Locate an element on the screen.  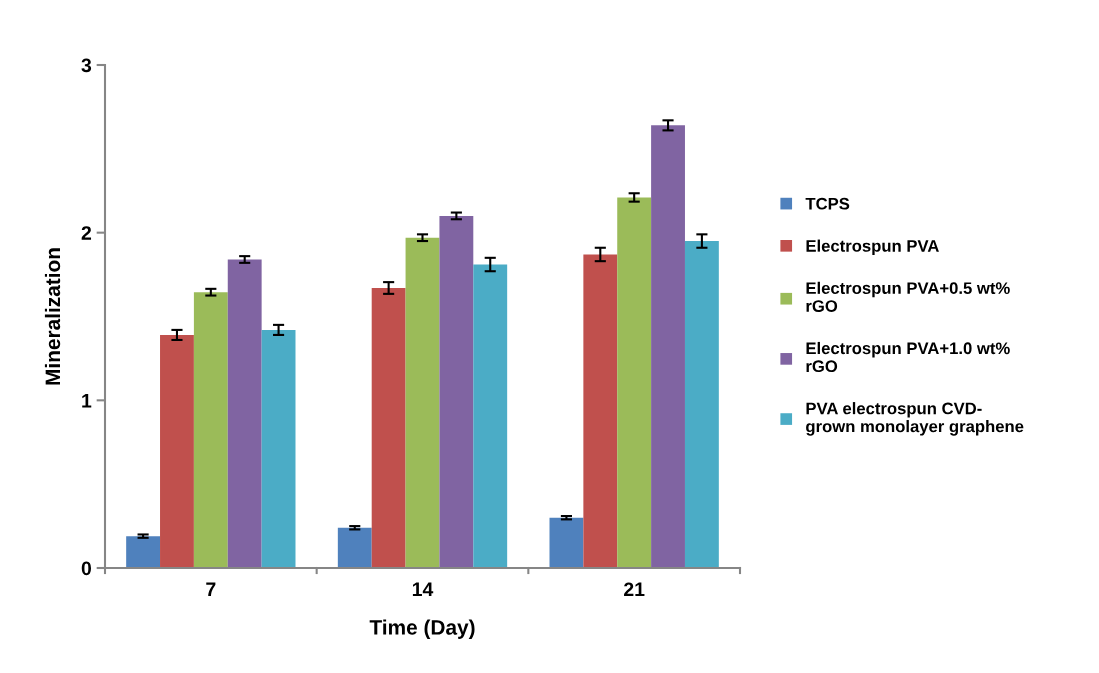
x-tick-label: 14 is located at coordinates (423, 589).